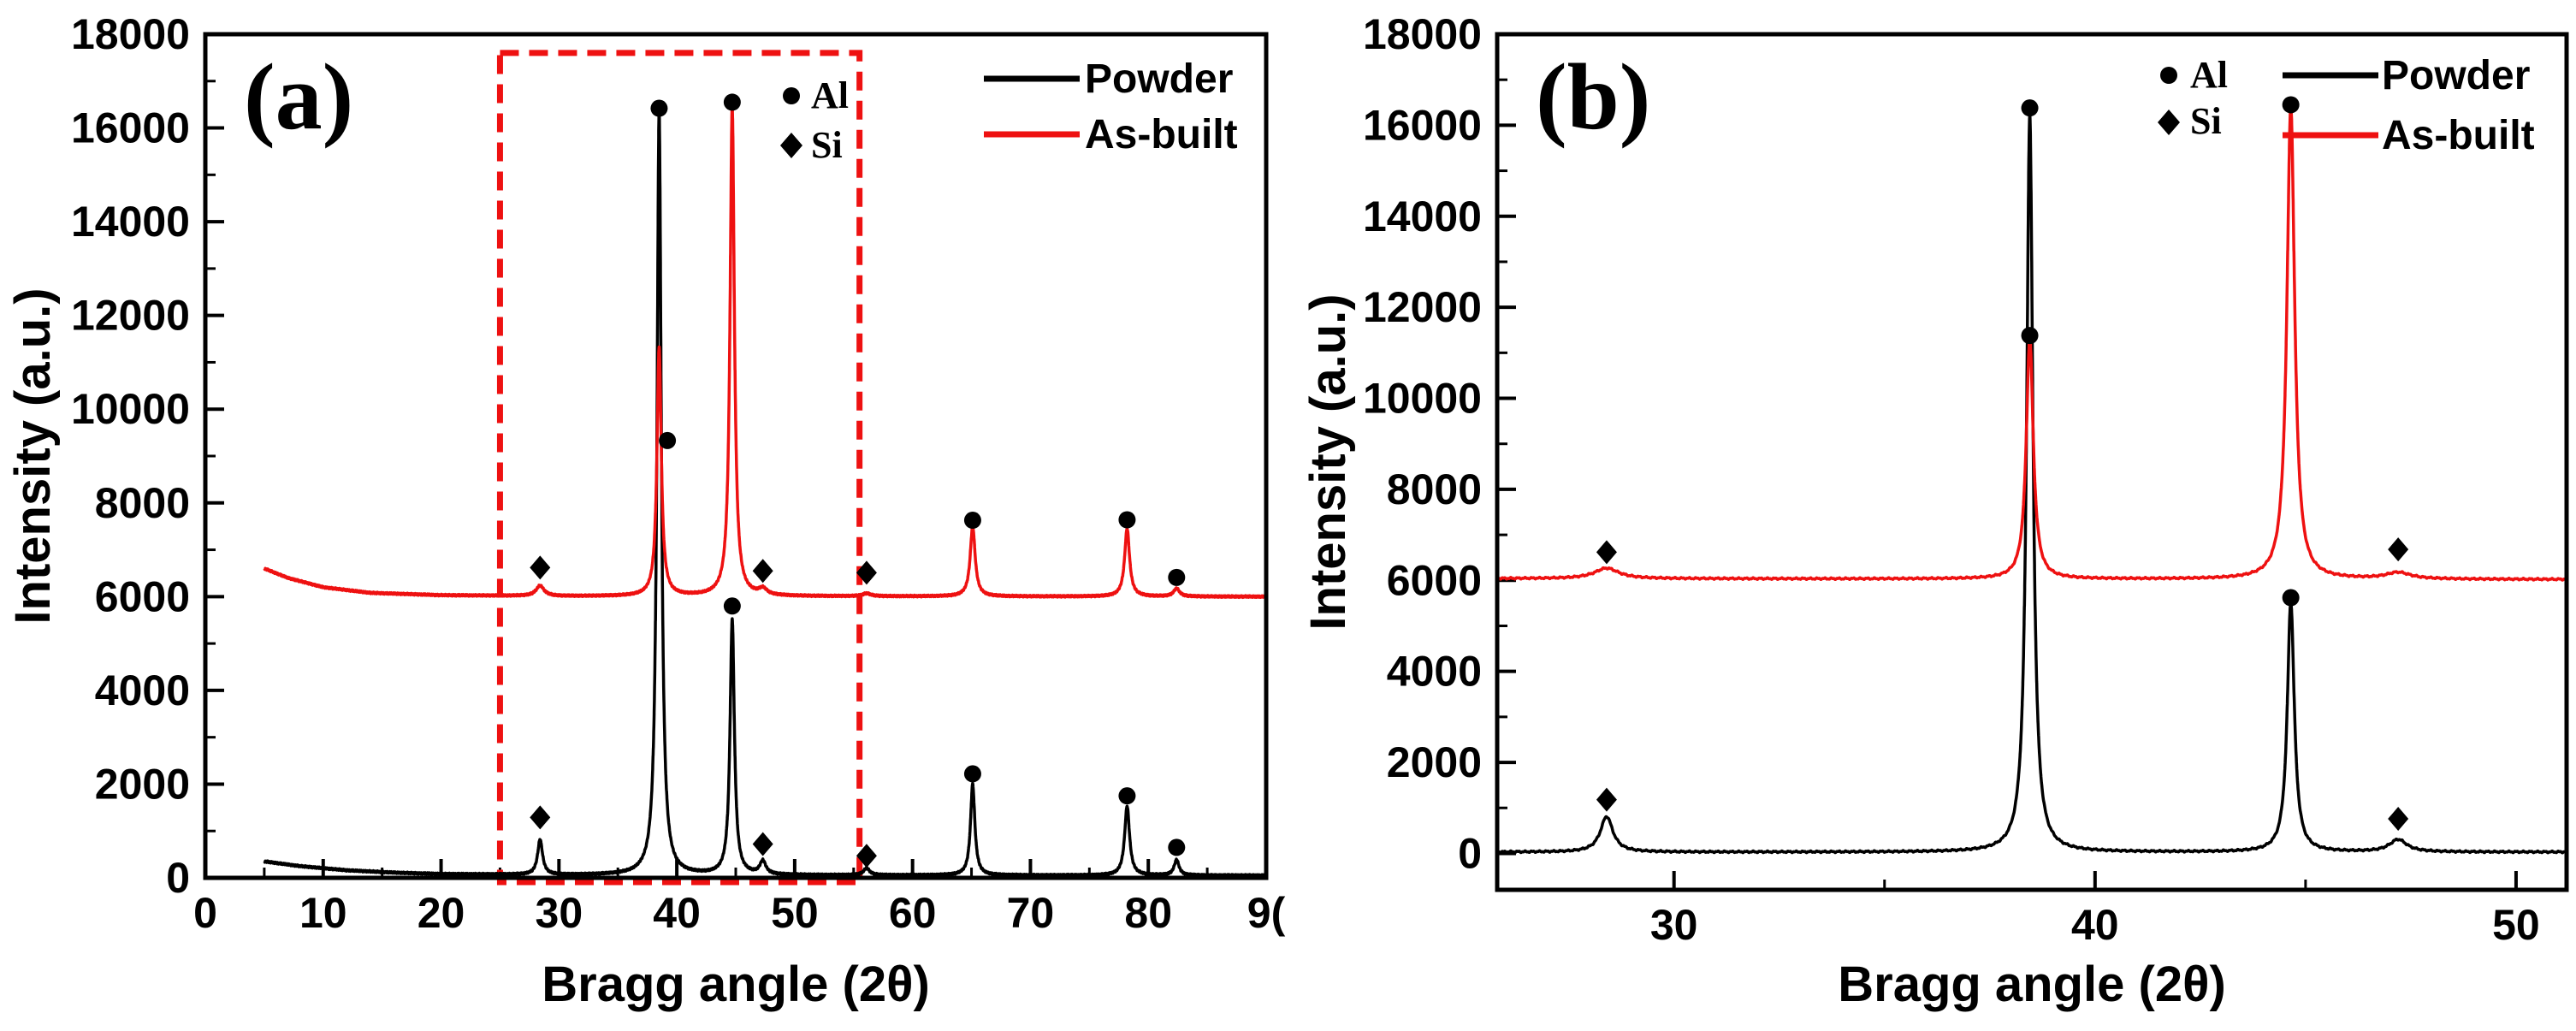 The width and height of the screenshot is (2576, 1031). What do you see at coordinates (1434, 672) in the screenshot?
I see `panel-b-y-tick-label: 4000` at bounding box center [1434, 672].